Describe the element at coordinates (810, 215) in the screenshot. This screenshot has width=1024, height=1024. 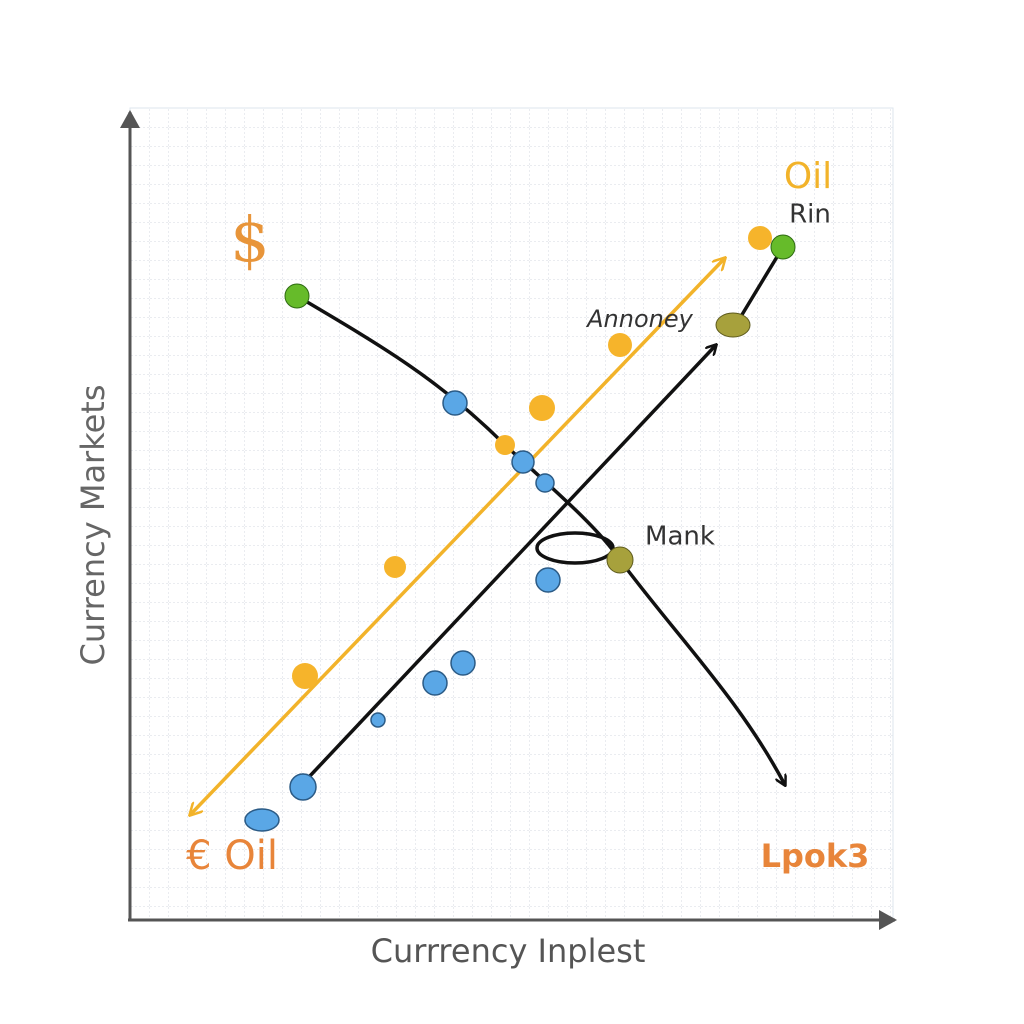
I see `label: Rin` at that location.